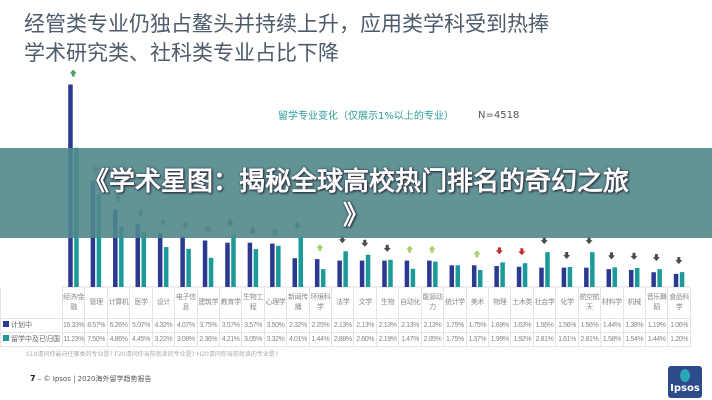 Image resolution: width=712 pixels, height=400 pixels. I want to click on table-cell: 1.38%, so click(634, 325).